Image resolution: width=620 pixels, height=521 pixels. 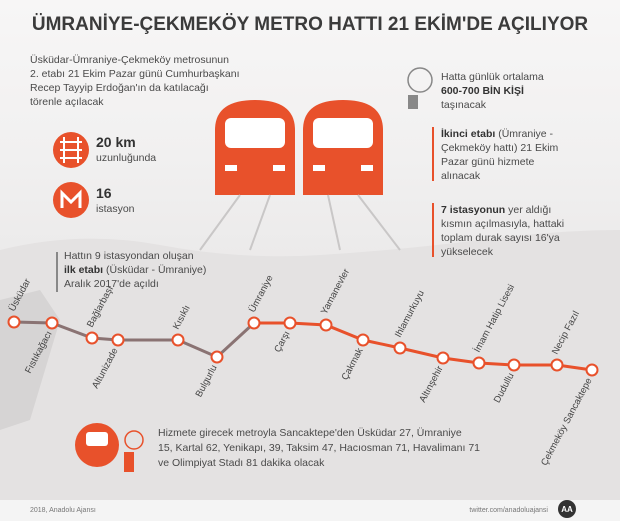 What do you see at coordinates (500, 238) in the screenshot?
I see `seven-stations: toplam durak sayısı 16'ya` at bounding box center [500, 238].